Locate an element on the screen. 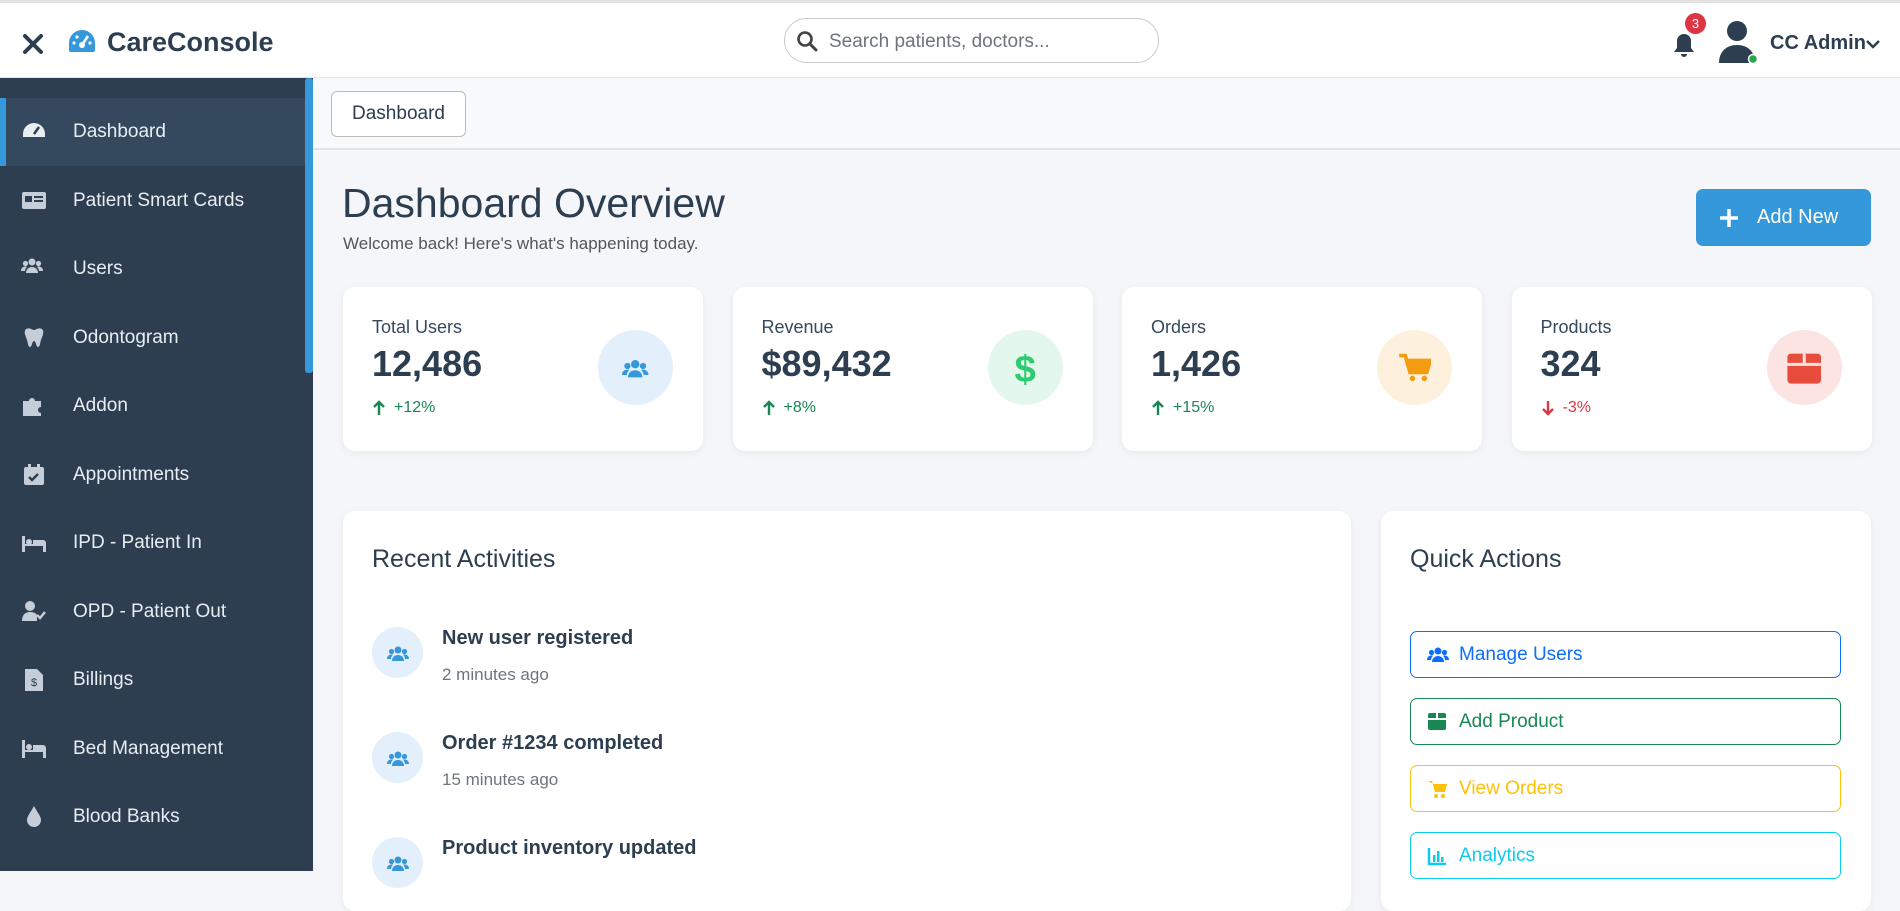 The height and width of the screenshot is (911, 1900). sidebar-label: IPD - Patient In is located at coordinates (137, 542).